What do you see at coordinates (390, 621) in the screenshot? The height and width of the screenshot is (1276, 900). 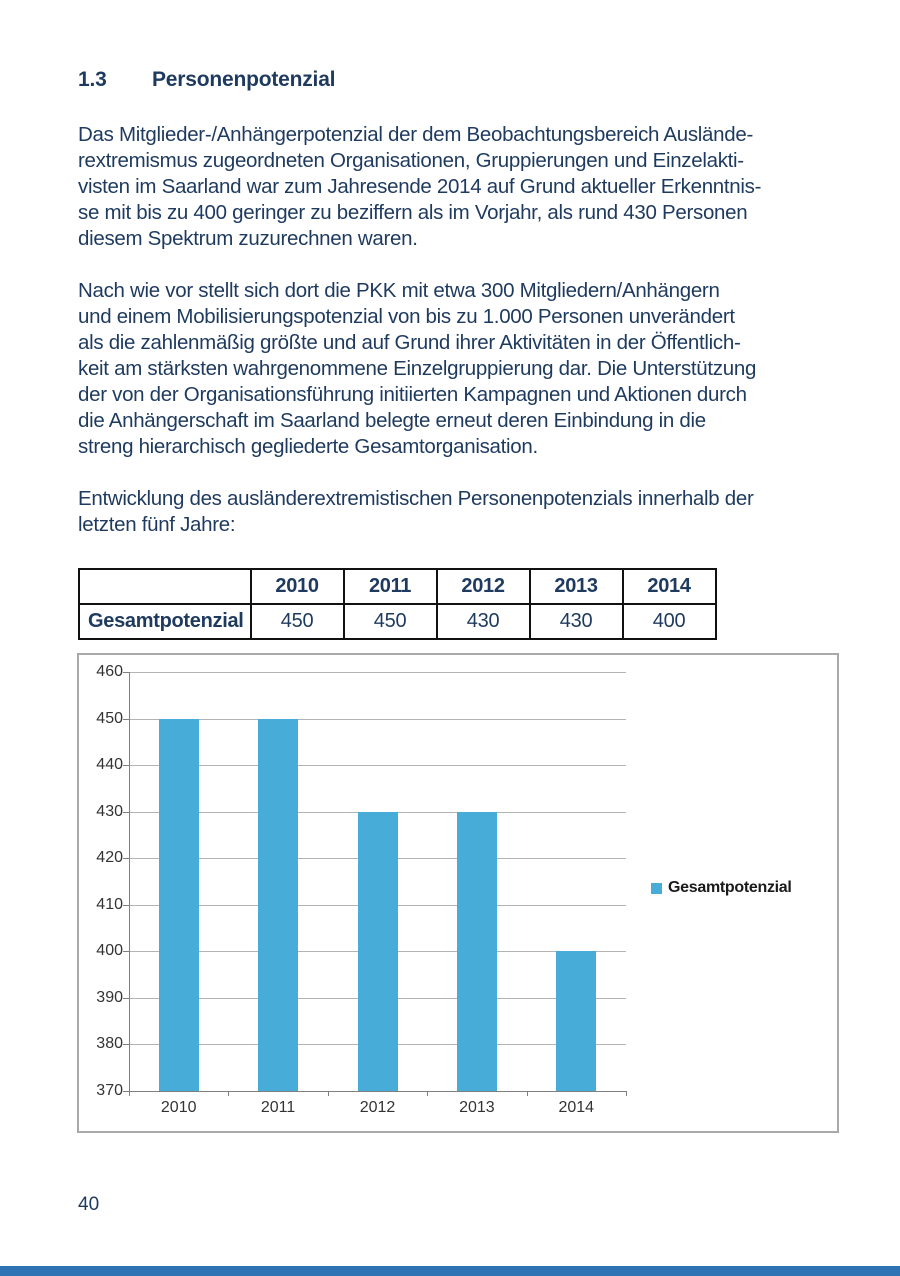 I see `table-value-2011: 450` at bounding box center [390, 621].